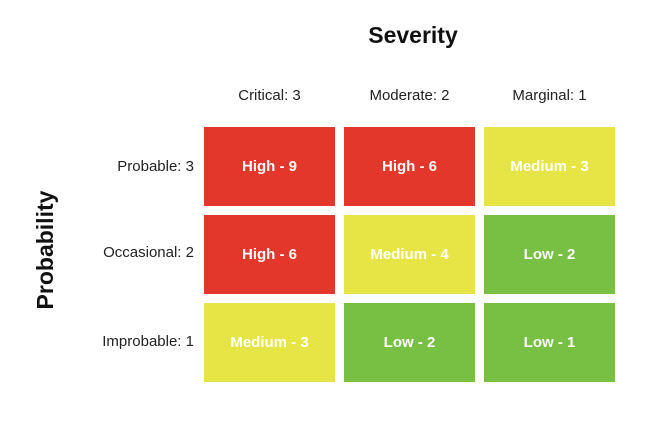 Image resolution: width=652 pixels, height=428 pixels. I want to click on column-header-marginal: Marginal: 1, so click(549, 95).